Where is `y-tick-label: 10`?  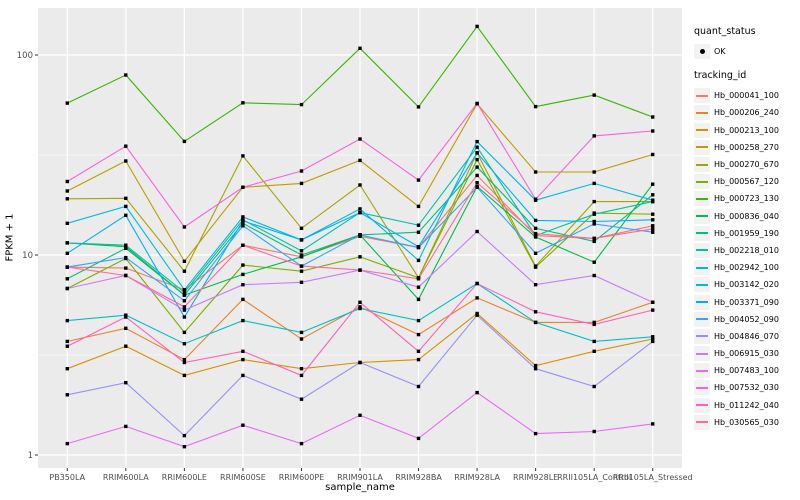 y-tick-label: 10 is located at coordinates (27, 256).